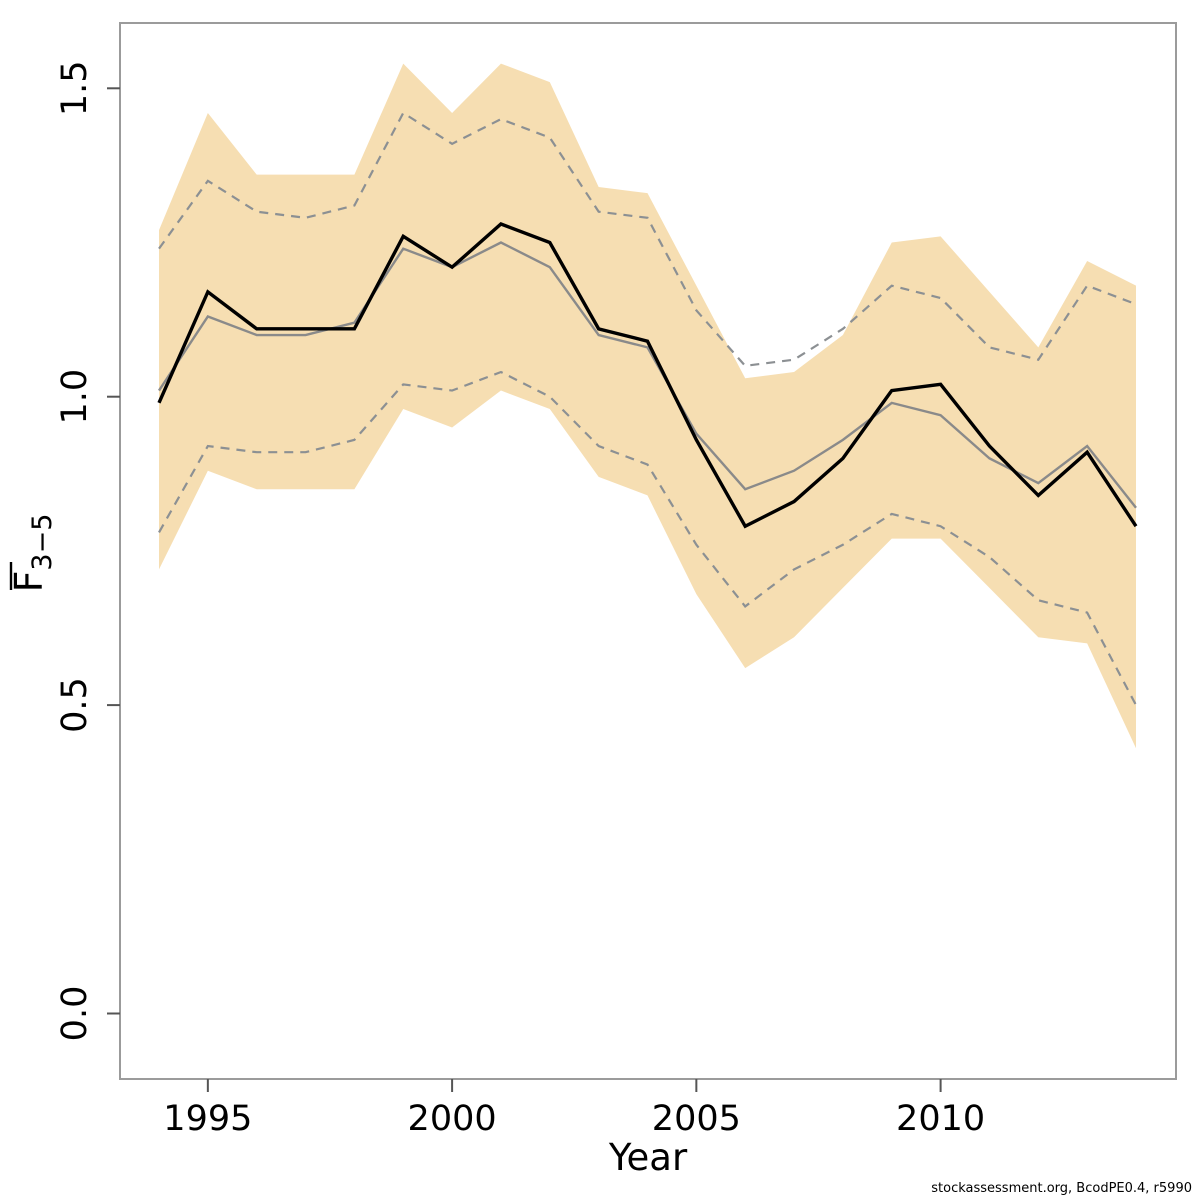 This screenshot has height=1204, width=1200. I want to click on y-axis: 0.0 0.5 1.0 1.5, so click(87, 550).